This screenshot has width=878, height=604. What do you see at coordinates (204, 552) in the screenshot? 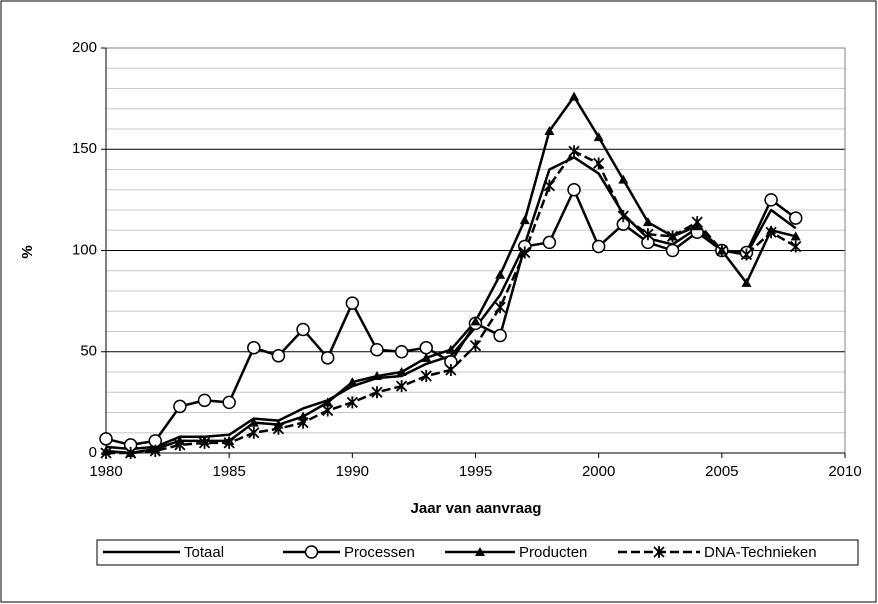
I see `legend-label: Totaal` at bounding box center [204, 552].